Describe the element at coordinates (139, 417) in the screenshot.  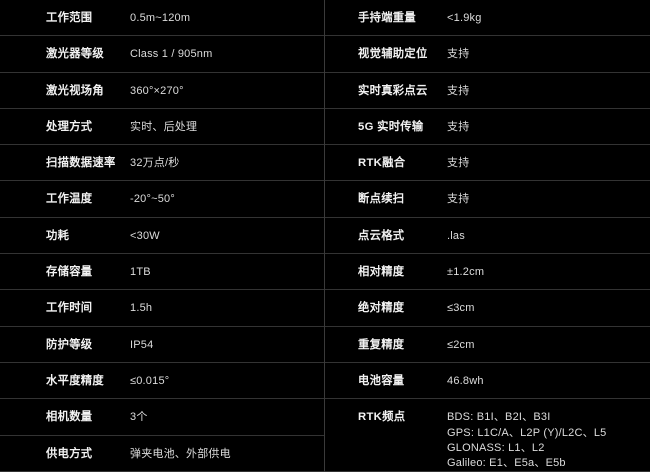
I see `spec-value-line: 3个` at that location.